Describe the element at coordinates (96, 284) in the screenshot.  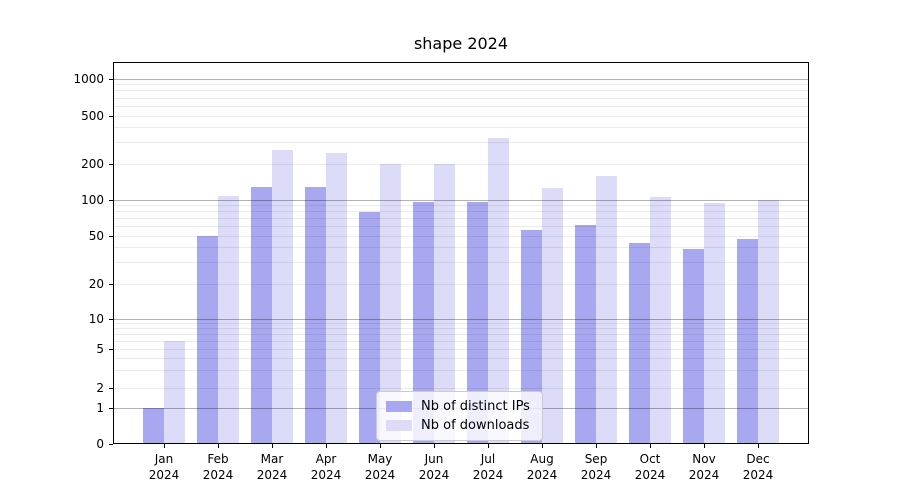
I see `y-tick-label: 20` at that location.